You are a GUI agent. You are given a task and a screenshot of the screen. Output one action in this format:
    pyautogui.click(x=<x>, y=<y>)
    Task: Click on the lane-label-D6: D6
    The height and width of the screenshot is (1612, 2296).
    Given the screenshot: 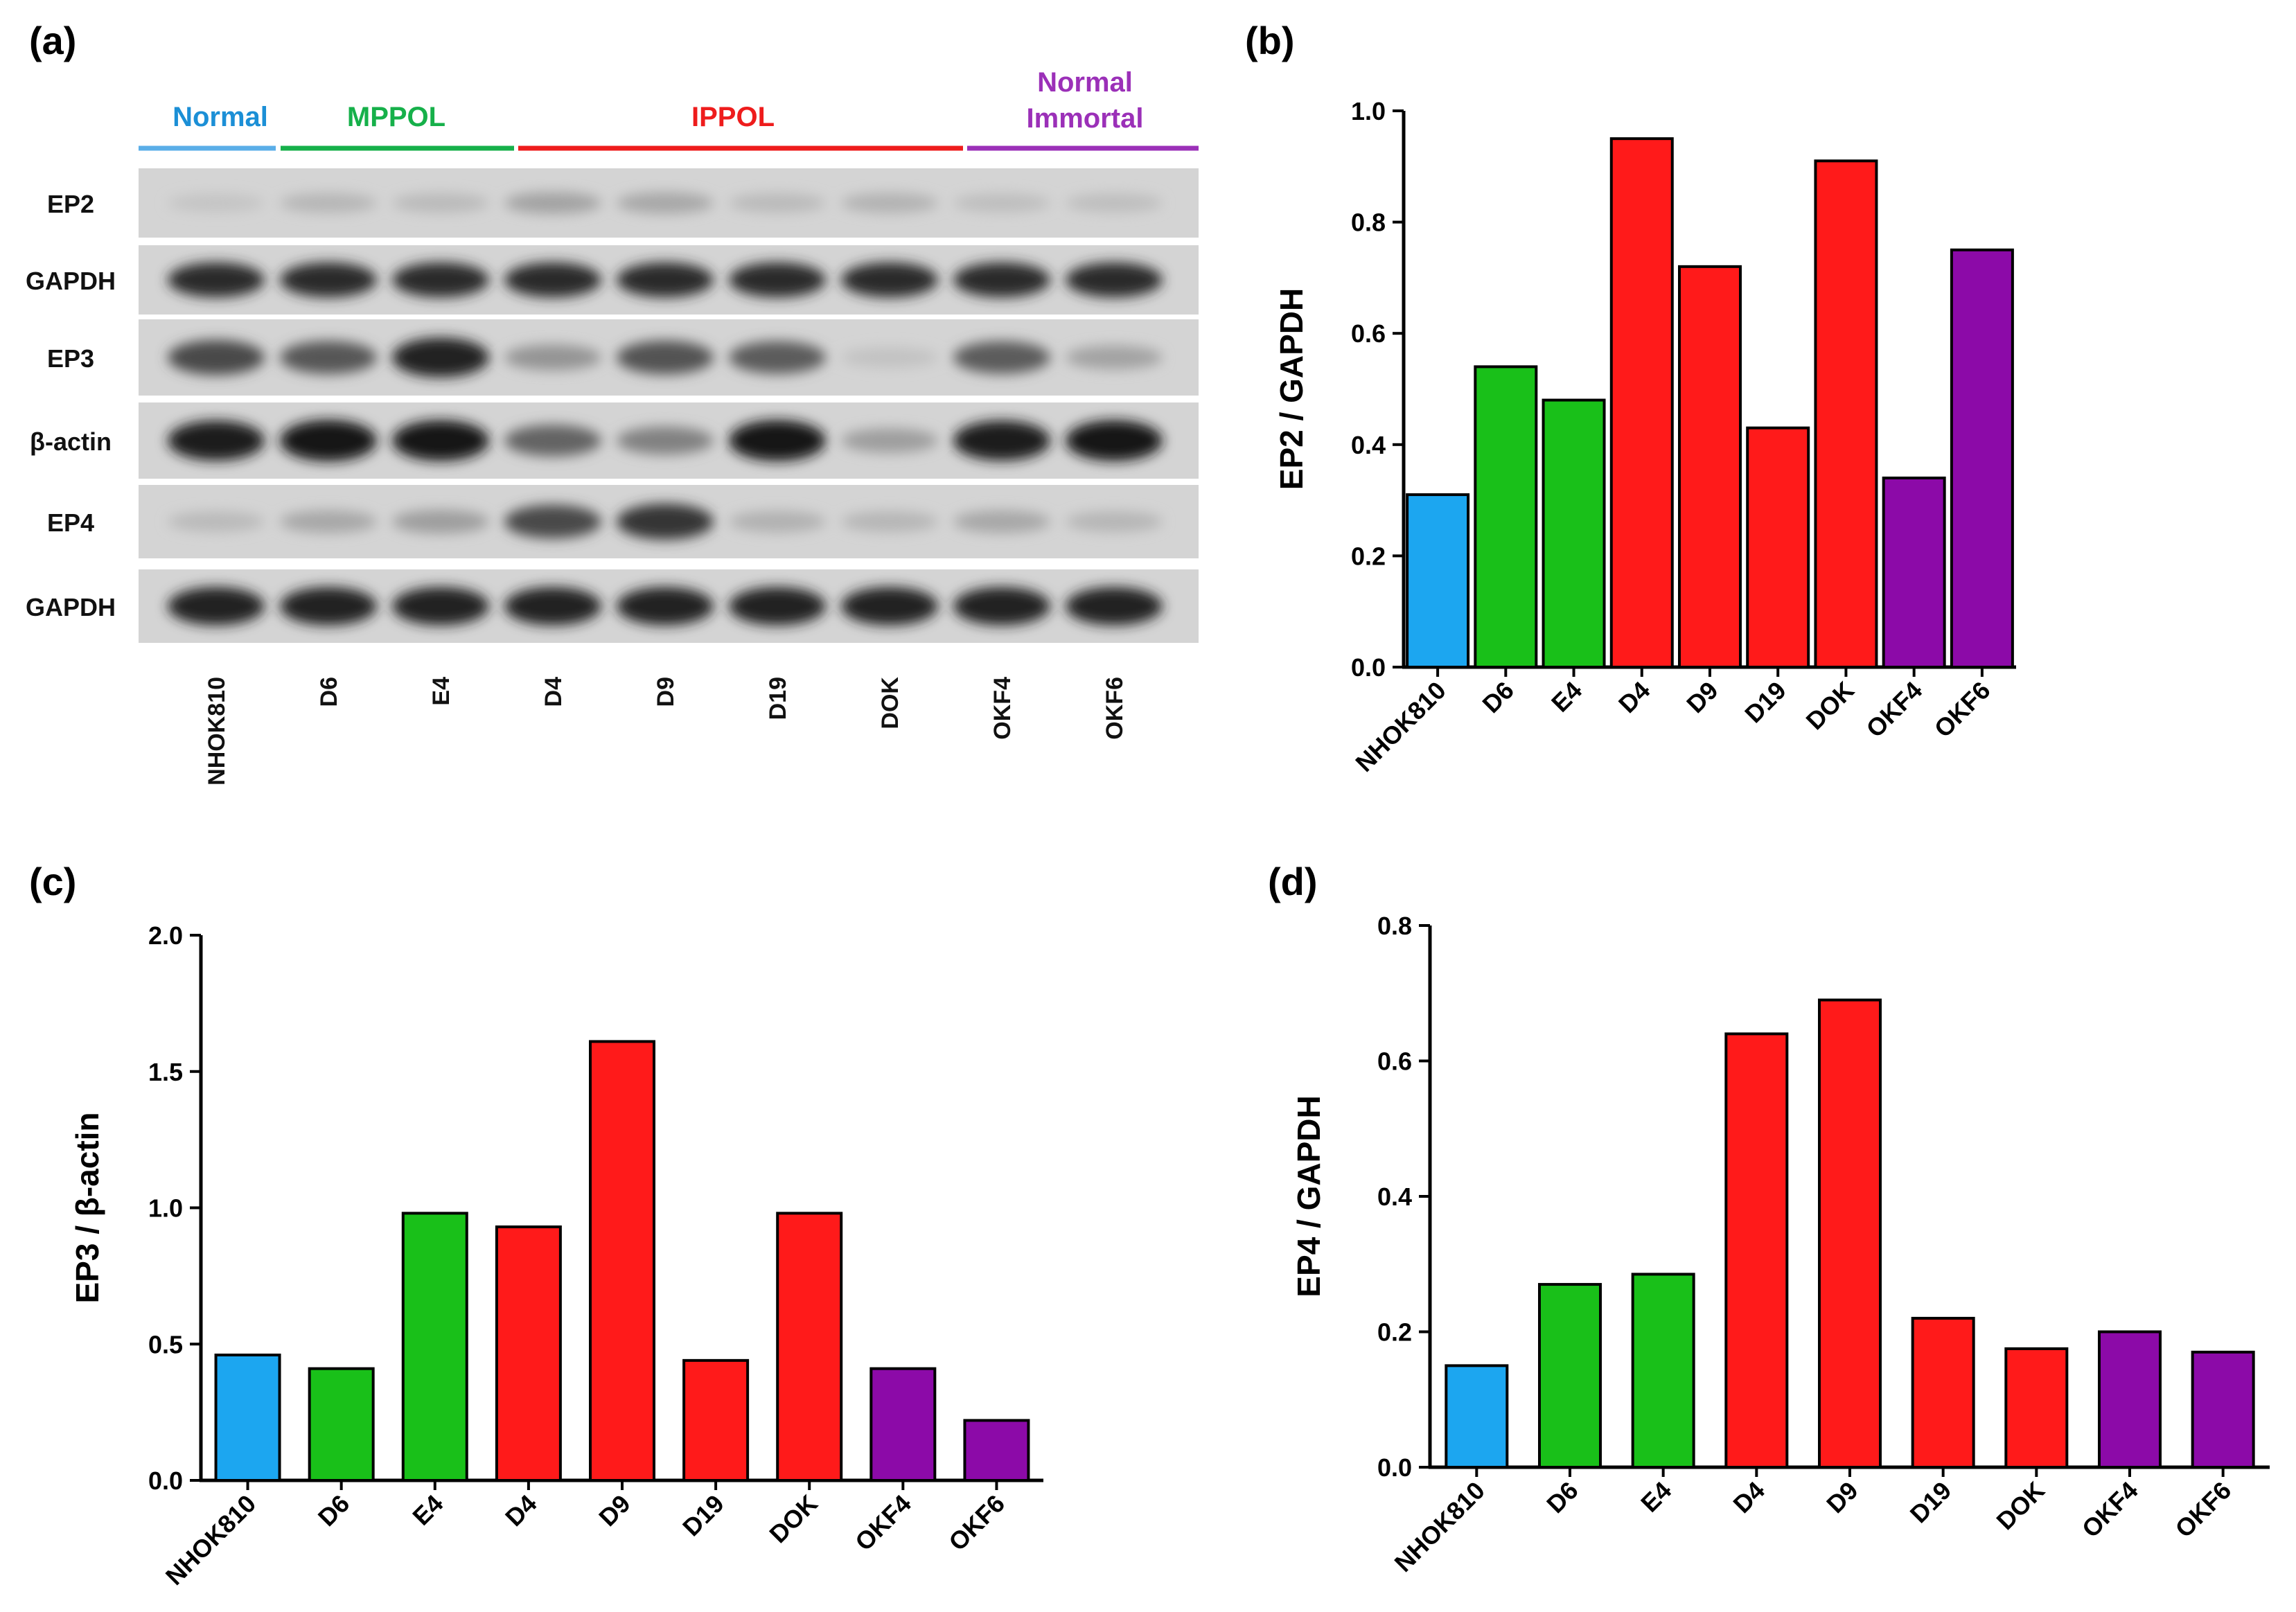 What is the action you would take?
    pyautogui.click(x=329, y=692)
    